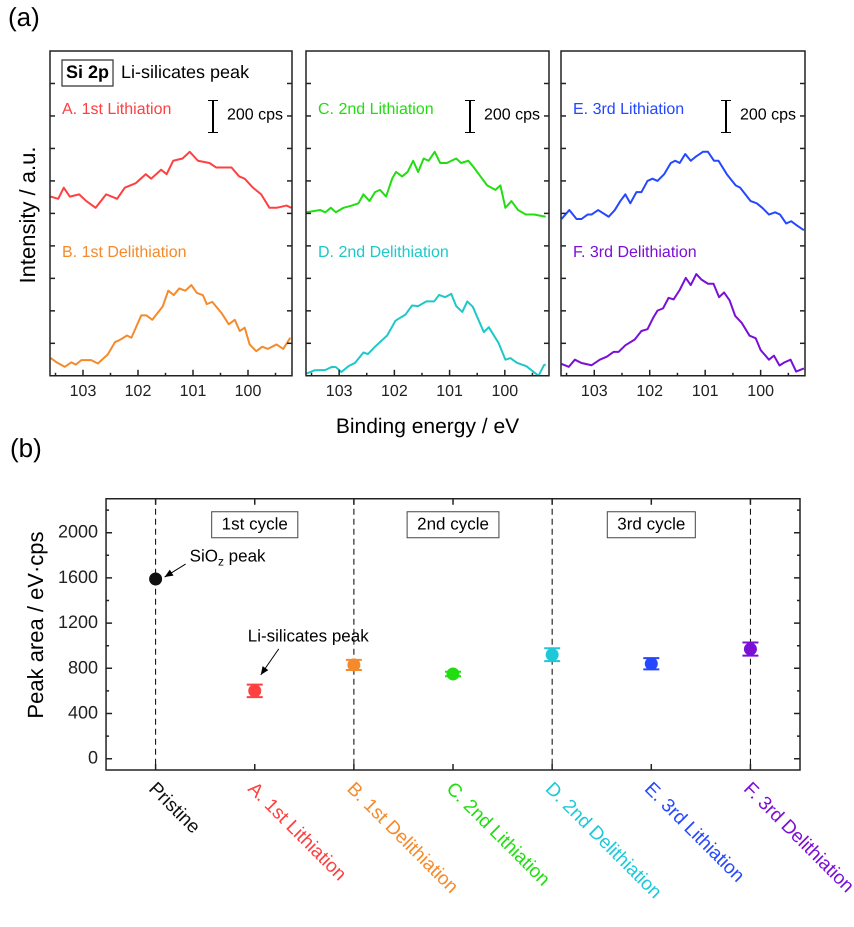  What do you see at coordinates (117, 109) in the screenshot?
I see `text: A. 1st Lithiation` at bounding box center [117, 109].